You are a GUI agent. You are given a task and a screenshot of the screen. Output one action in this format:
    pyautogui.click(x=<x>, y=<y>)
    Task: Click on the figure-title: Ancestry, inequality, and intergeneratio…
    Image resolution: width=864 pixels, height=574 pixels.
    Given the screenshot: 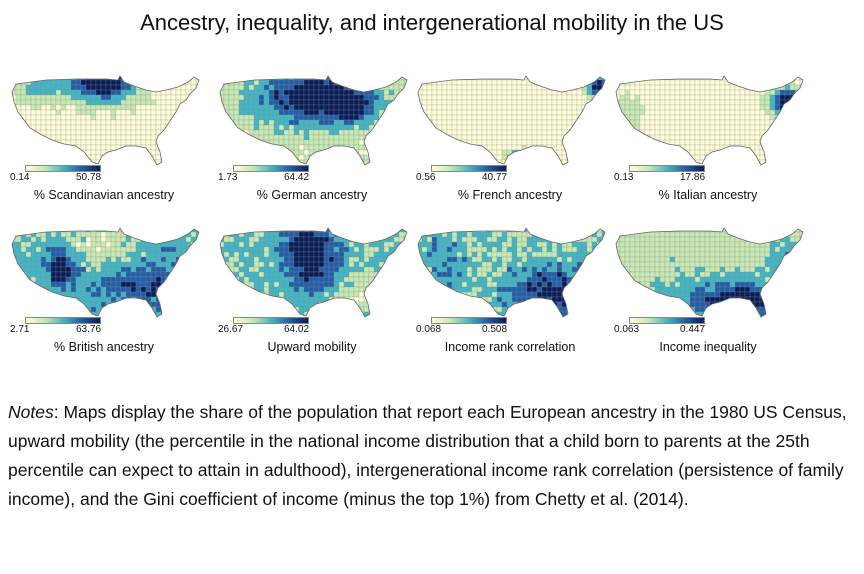 What is the action you would take?
    pyautogui.click(x=432, y=22)
    